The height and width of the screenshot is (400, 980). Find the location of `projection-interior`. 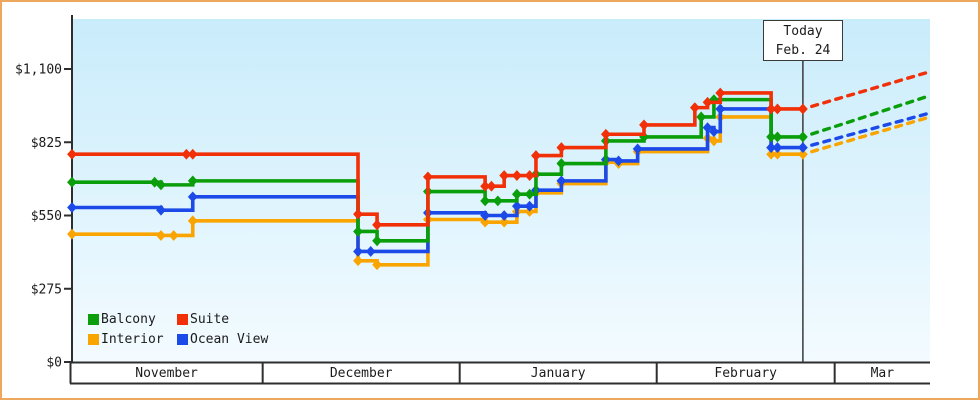

projection-interior is located at coordinates (871, 134).